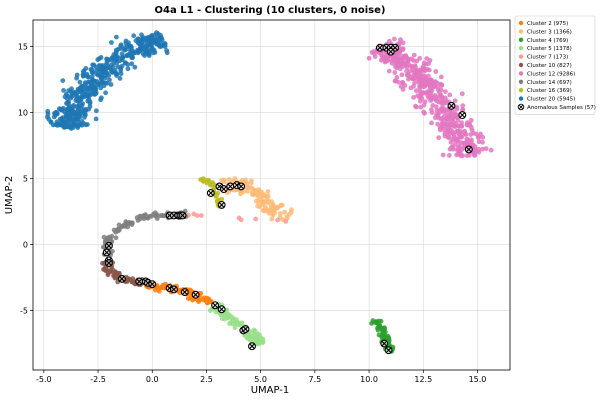  I want to click on y-tick-label: 0, so click(25, 245).